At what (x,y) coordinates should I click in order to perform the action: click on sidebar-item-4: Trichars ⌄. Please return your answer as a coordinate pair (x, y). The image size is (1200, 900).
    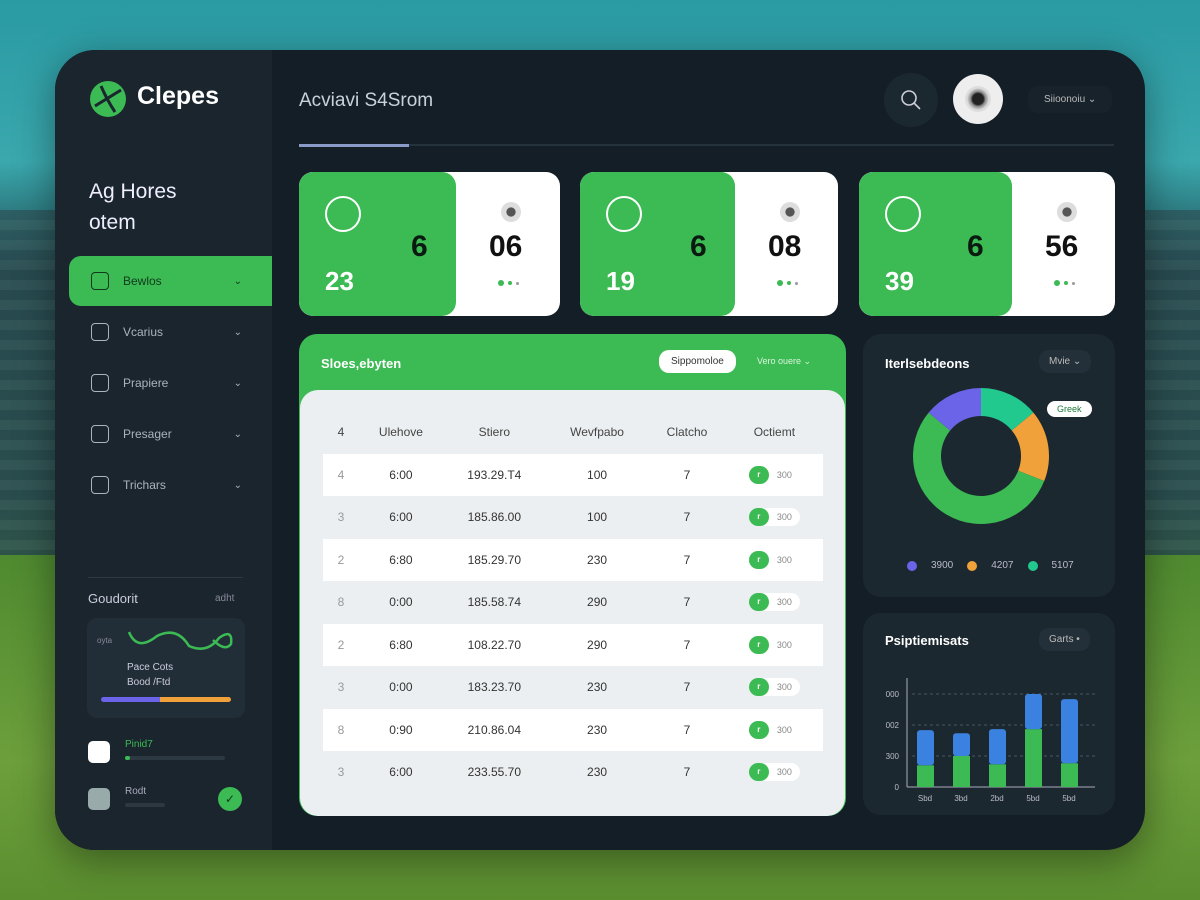
    Looking at the image, I should click on (170, 485).